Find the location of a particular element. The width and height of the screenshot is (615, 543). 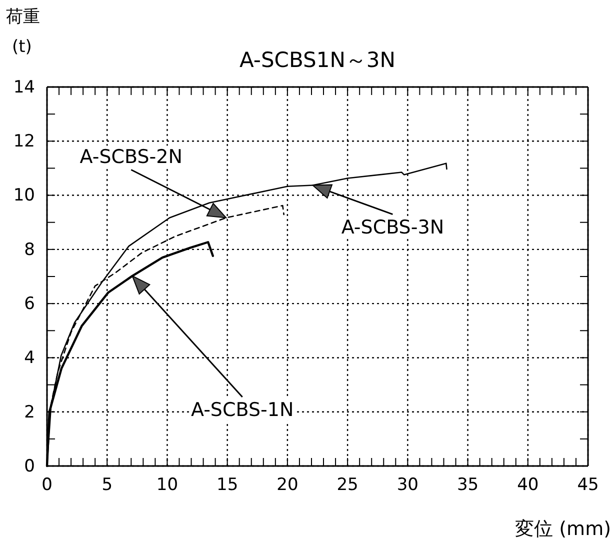

y-tick-label: 0 is located at coordinates (29, 466).